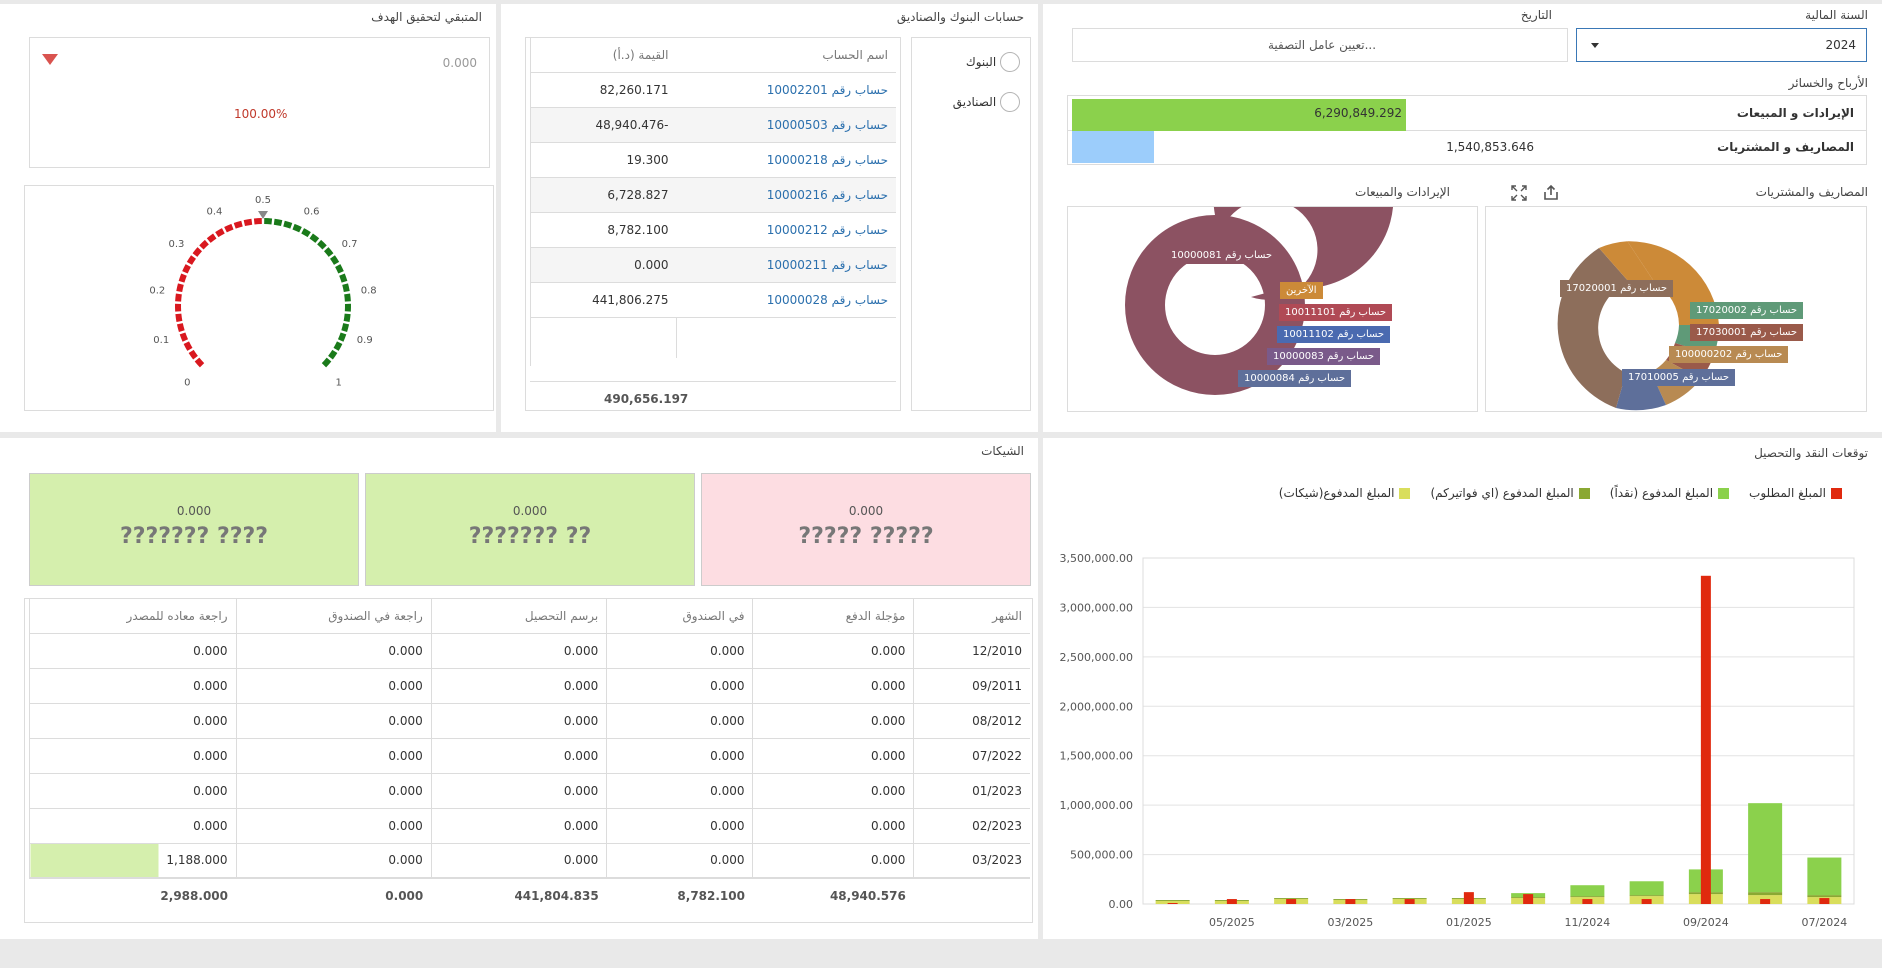  What do you see at coordinates (981, 62) in the screenshot?
I see `radio-banks-label: البنوك` at bounding box center [981, 62].